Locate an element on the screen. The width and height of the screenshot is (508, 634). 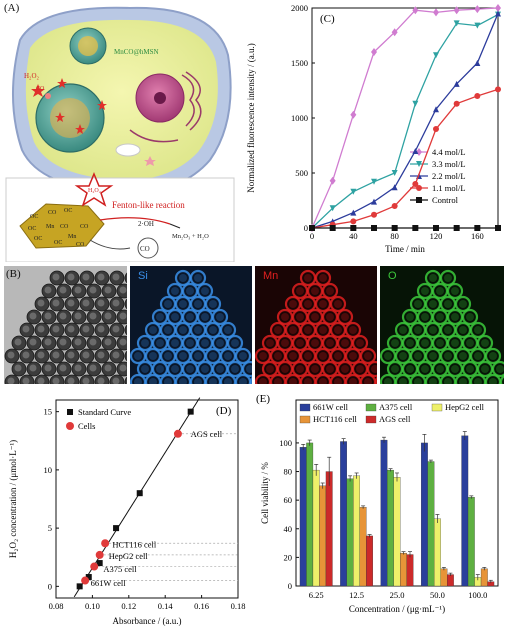
x-tick-label: 25.0 is located at coordinates (397, 595).